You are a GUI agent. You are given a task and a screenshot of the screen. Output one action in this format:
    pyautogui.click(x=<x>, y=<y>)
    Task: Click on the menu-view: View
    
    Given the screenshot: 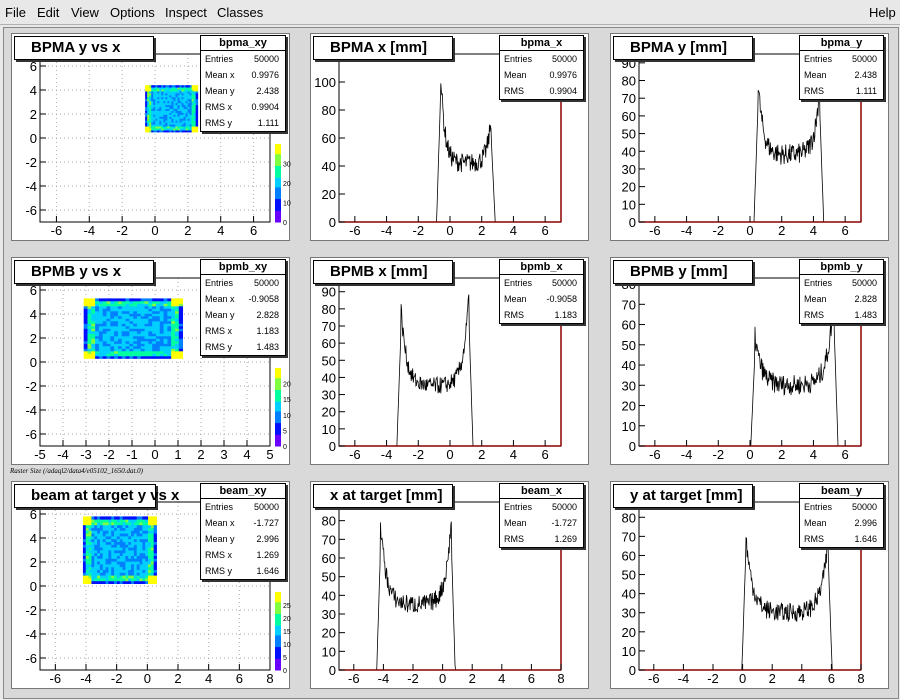 What is the action you would take?
    pyautogui.click(x=85, y=12)
    